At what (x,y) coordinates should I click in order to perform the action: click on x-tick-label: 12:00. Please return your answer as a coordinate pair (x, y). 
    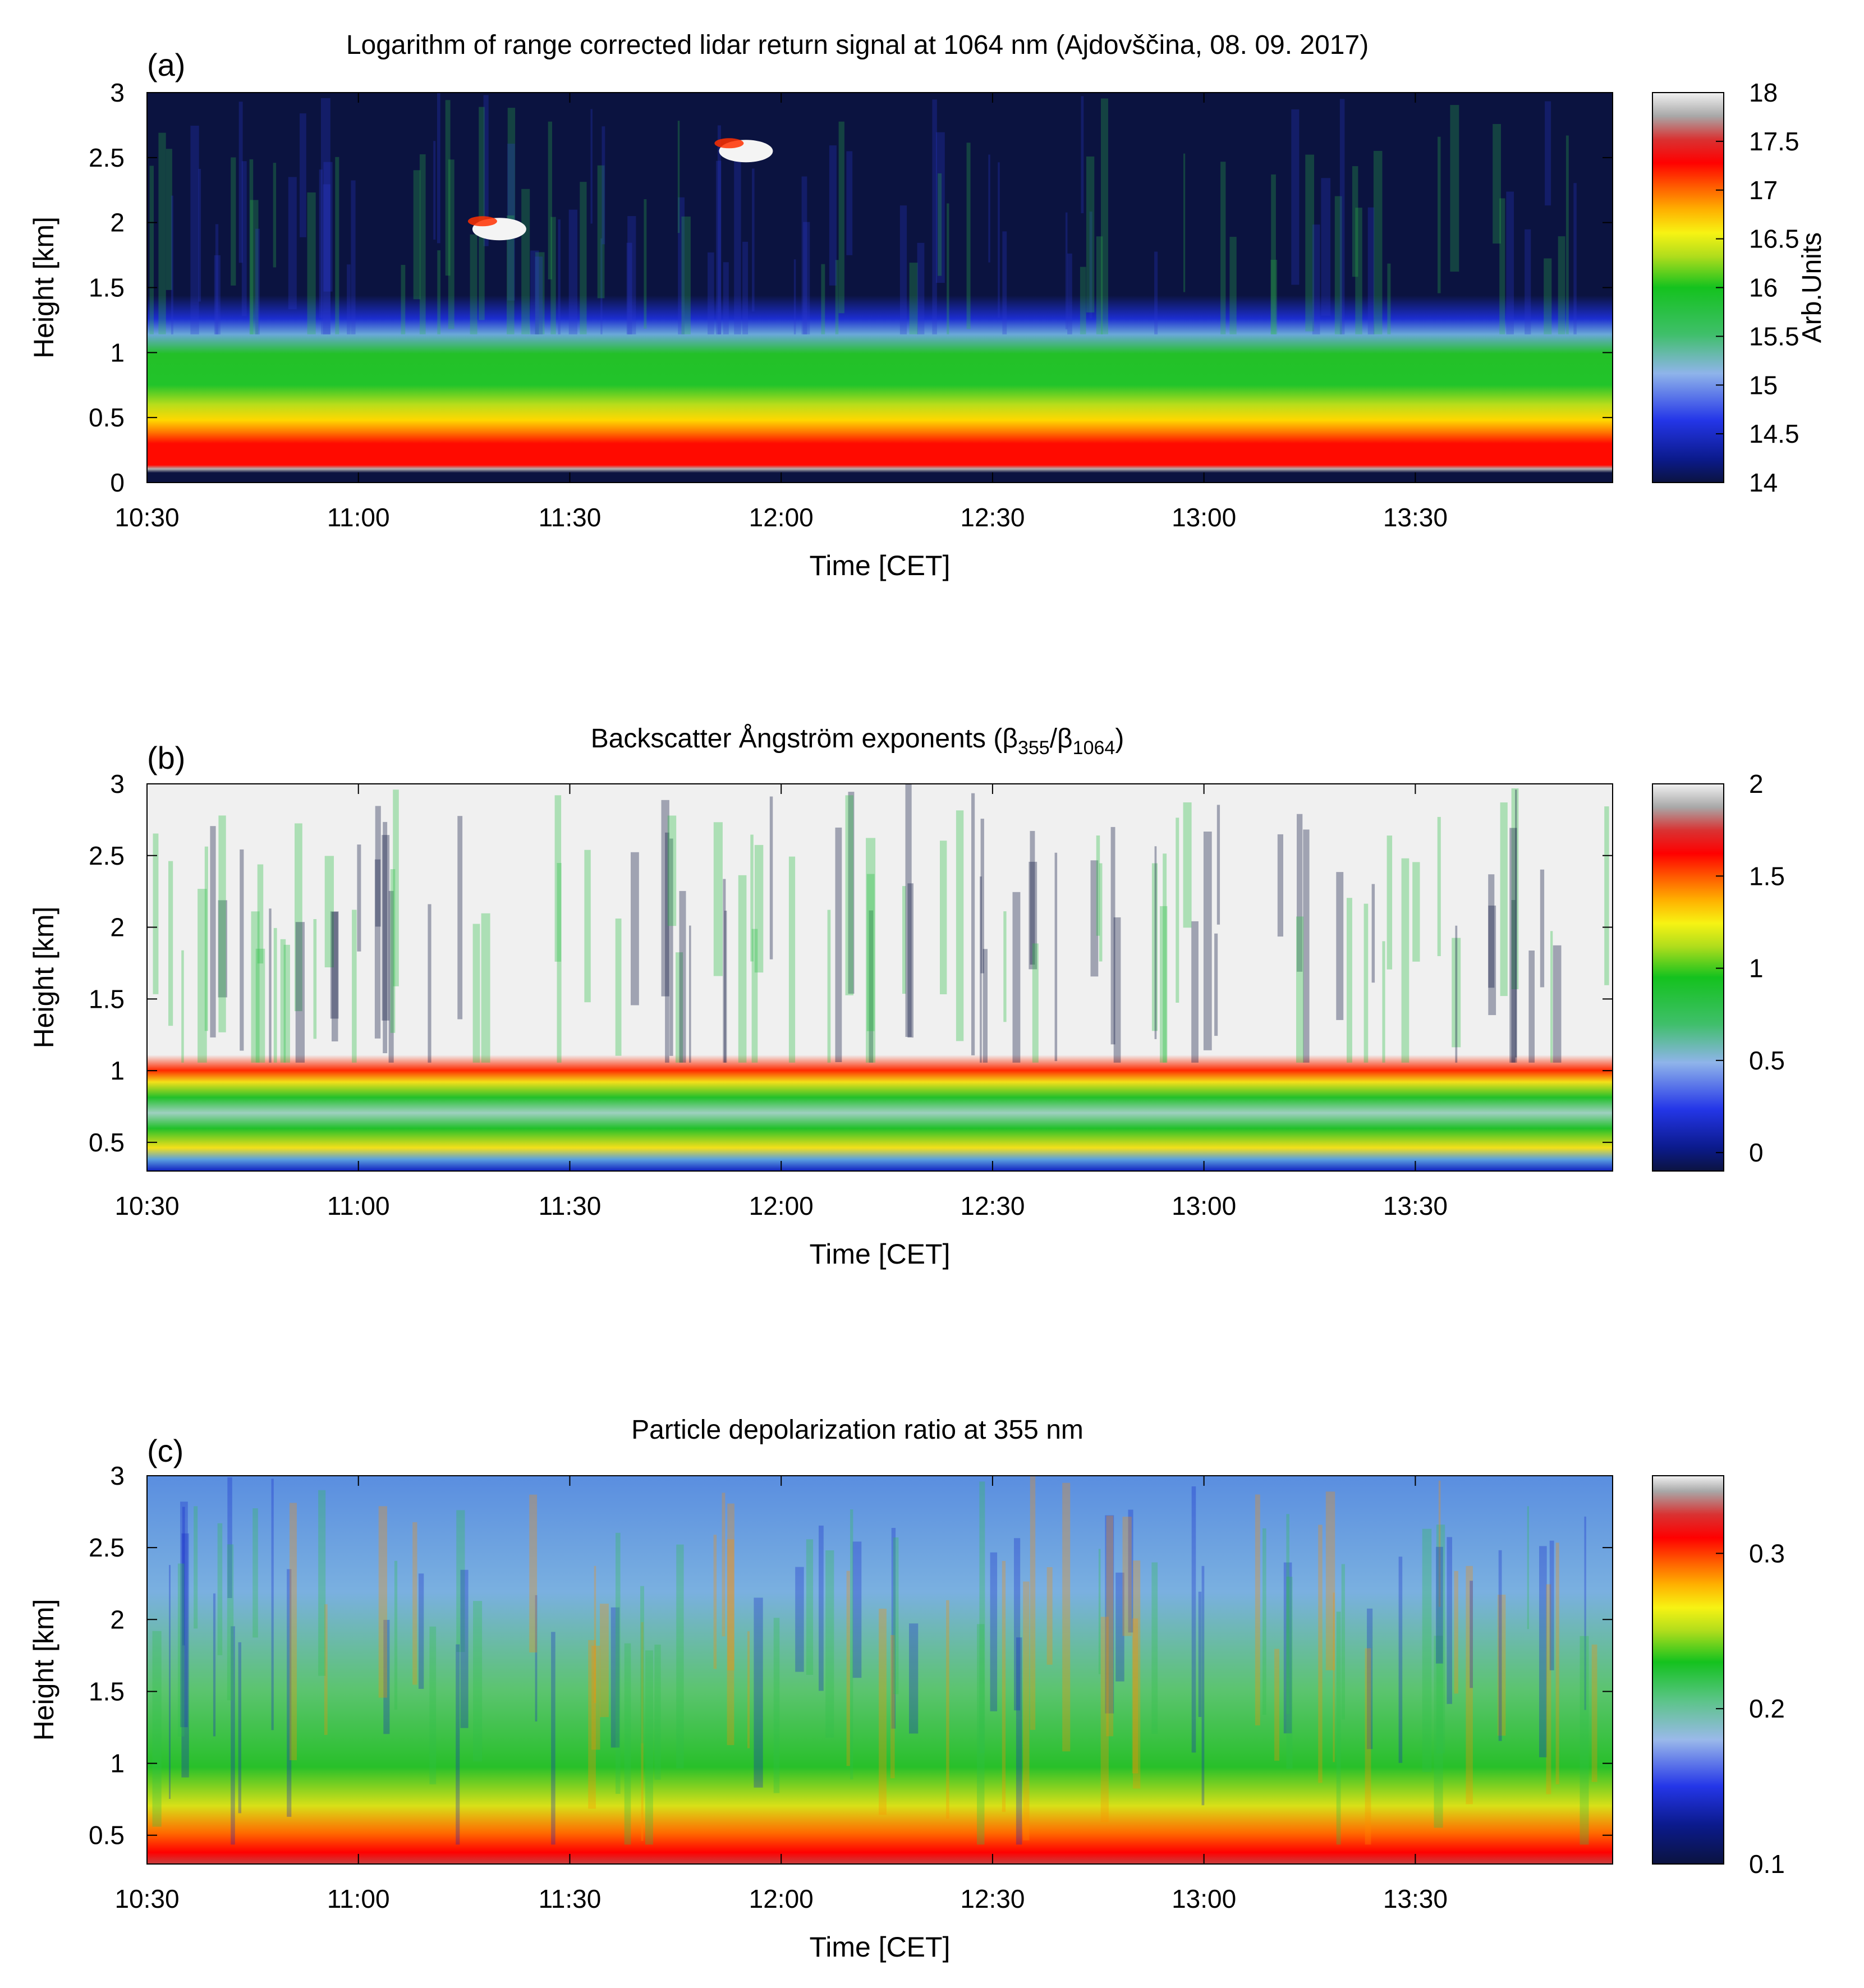
    Looking at the image, I should click on (781, 517).